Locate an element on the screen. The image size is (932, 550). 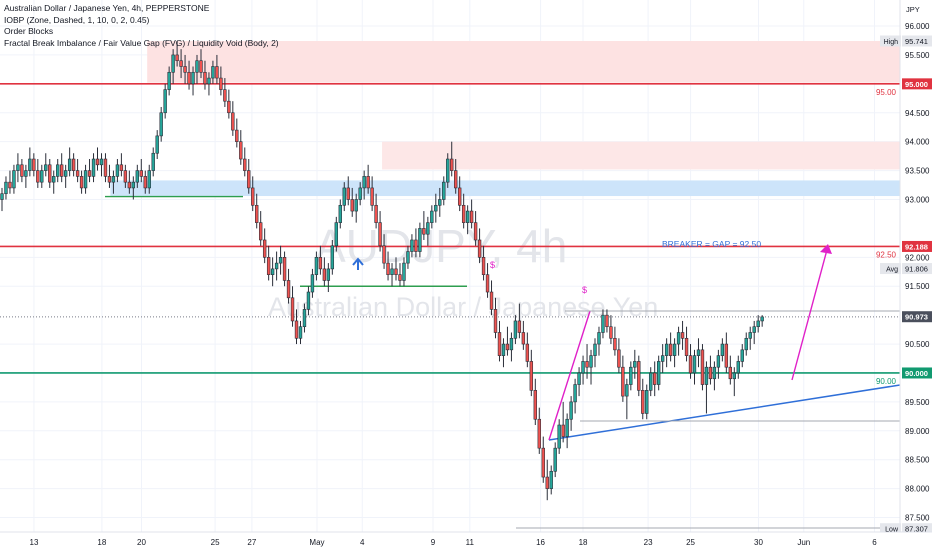
legend-indicator-iobp: IOBP (Zone, Dashed, 1, 10, 0, 2, 0.45) is located at coordinates (77, 19).